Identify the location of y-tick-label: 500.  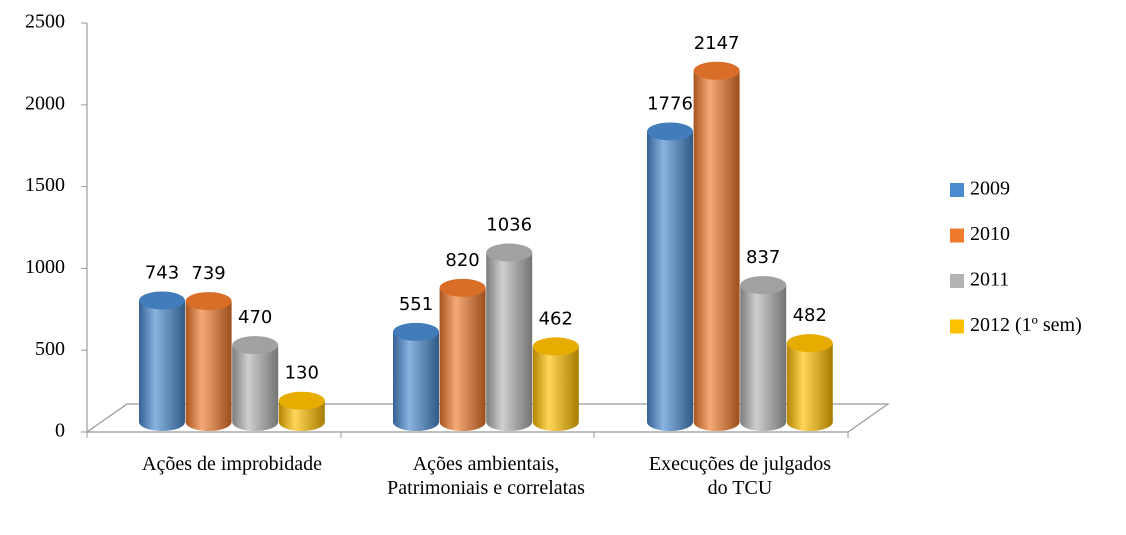
(50, 349).